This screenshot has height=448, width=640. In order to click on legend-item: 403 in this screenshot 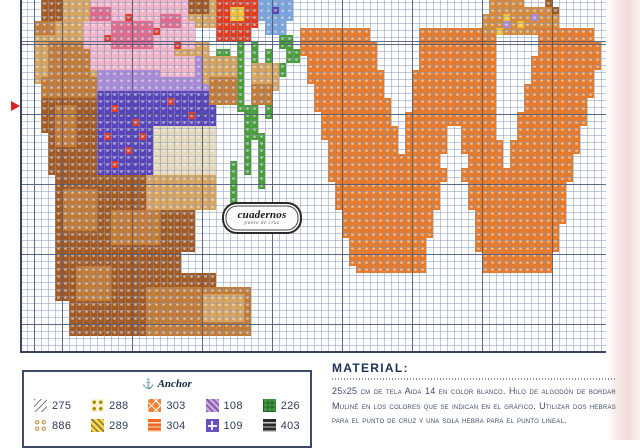, I will do `click(281, 425)`.